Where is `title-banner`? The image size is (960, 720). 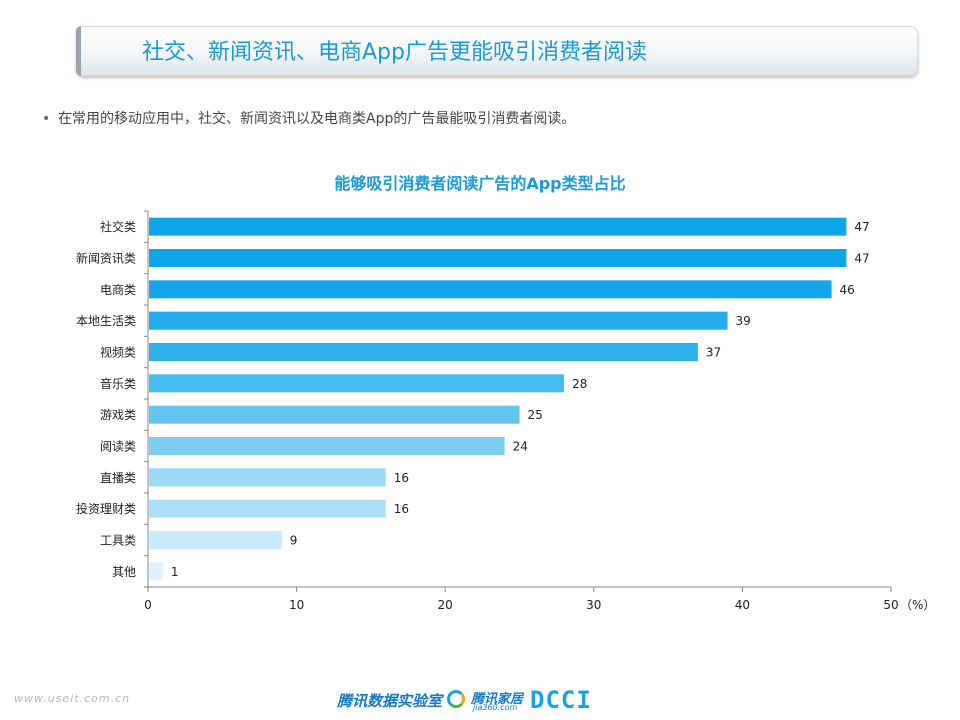 title-banner is located at coordinates (497, 51).